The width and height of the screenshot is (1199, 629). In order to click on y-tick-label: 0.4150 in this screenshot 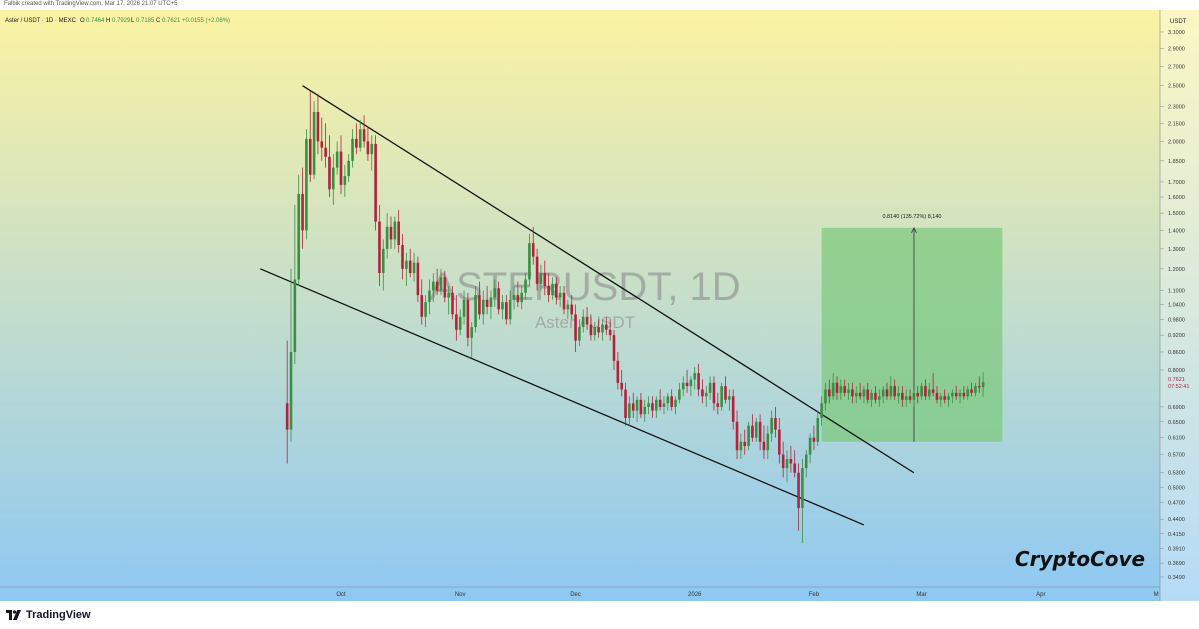, I will do `click(1176, 535)`.